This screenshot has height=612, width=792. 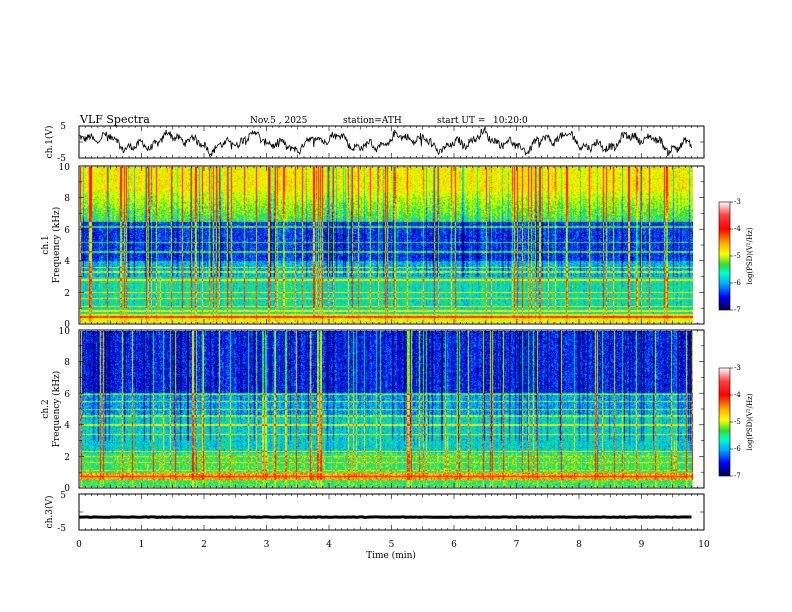 What do you see at coordinates (454, 545) in the screenshot?
I see `x-tick-6: 6` at bounding box center [454, 545].